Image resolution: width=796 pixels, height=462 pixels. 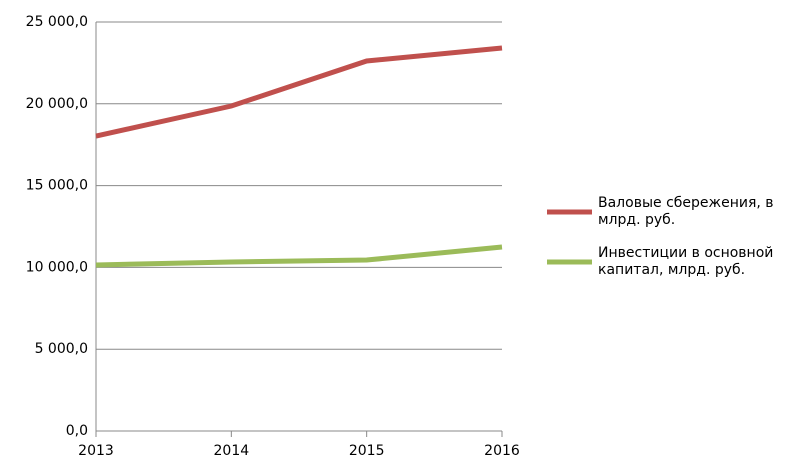 I want to click on x-tick-label: 2013, so click(x=96, y=451).